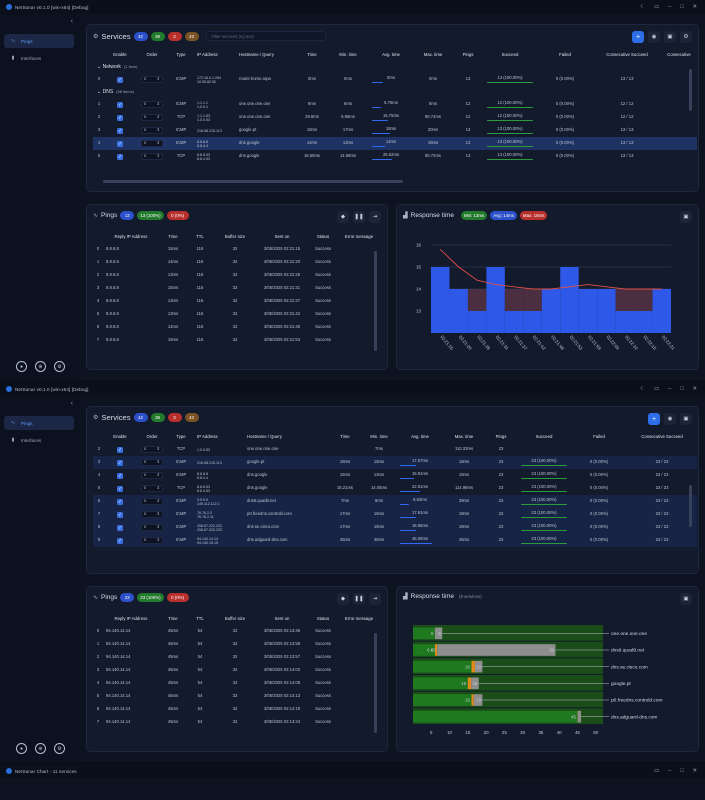 The image size is (705, 800). Describe the element at coordinates (544, 436) in the screenshot. I see `column-header: Succeed` at that location.